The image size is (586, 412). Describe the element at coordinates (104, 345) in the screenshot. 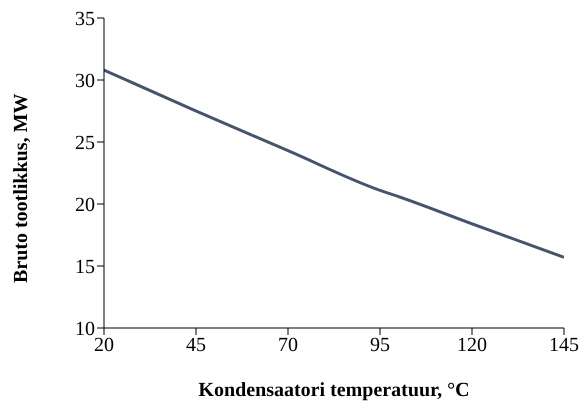

I see `x-tick-label: 20` at that location.